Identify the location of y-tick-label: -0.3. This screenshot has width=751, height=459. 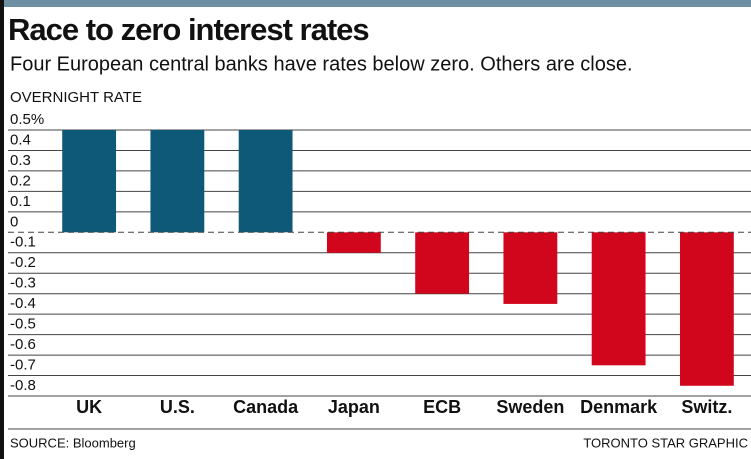
(23, 283).